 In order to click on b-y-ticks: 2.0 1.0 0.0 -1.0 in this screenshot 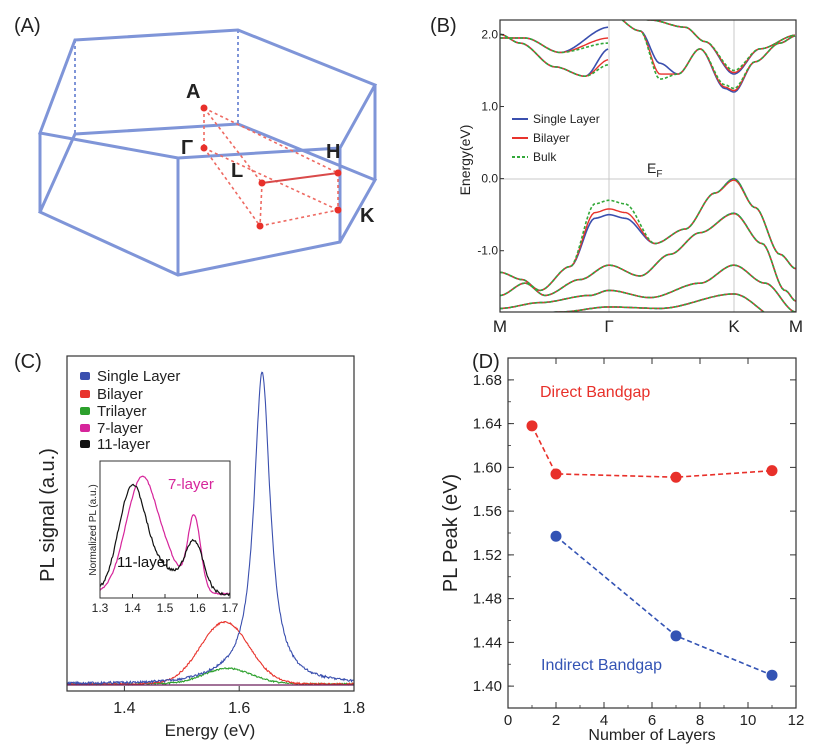, I will do `click(490, 142)`.